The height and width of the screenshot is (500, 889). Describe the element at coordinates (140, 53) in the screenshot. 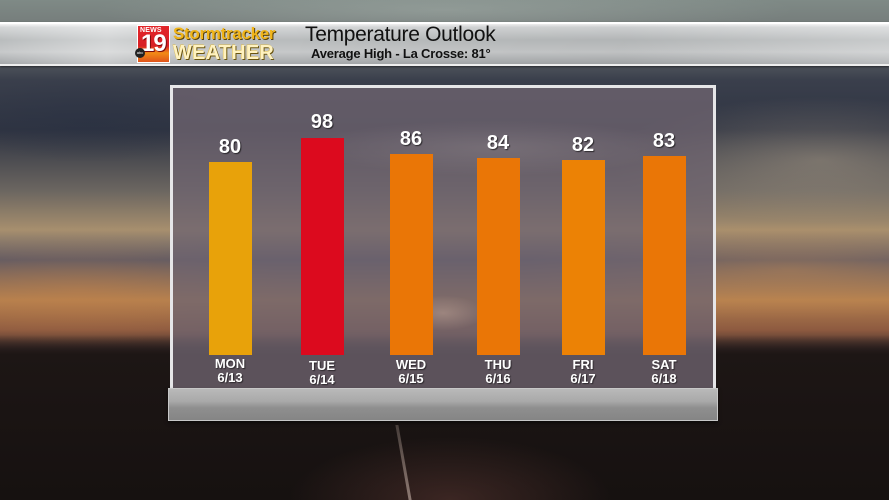

I see `abc-network-icon: abc` at that location.